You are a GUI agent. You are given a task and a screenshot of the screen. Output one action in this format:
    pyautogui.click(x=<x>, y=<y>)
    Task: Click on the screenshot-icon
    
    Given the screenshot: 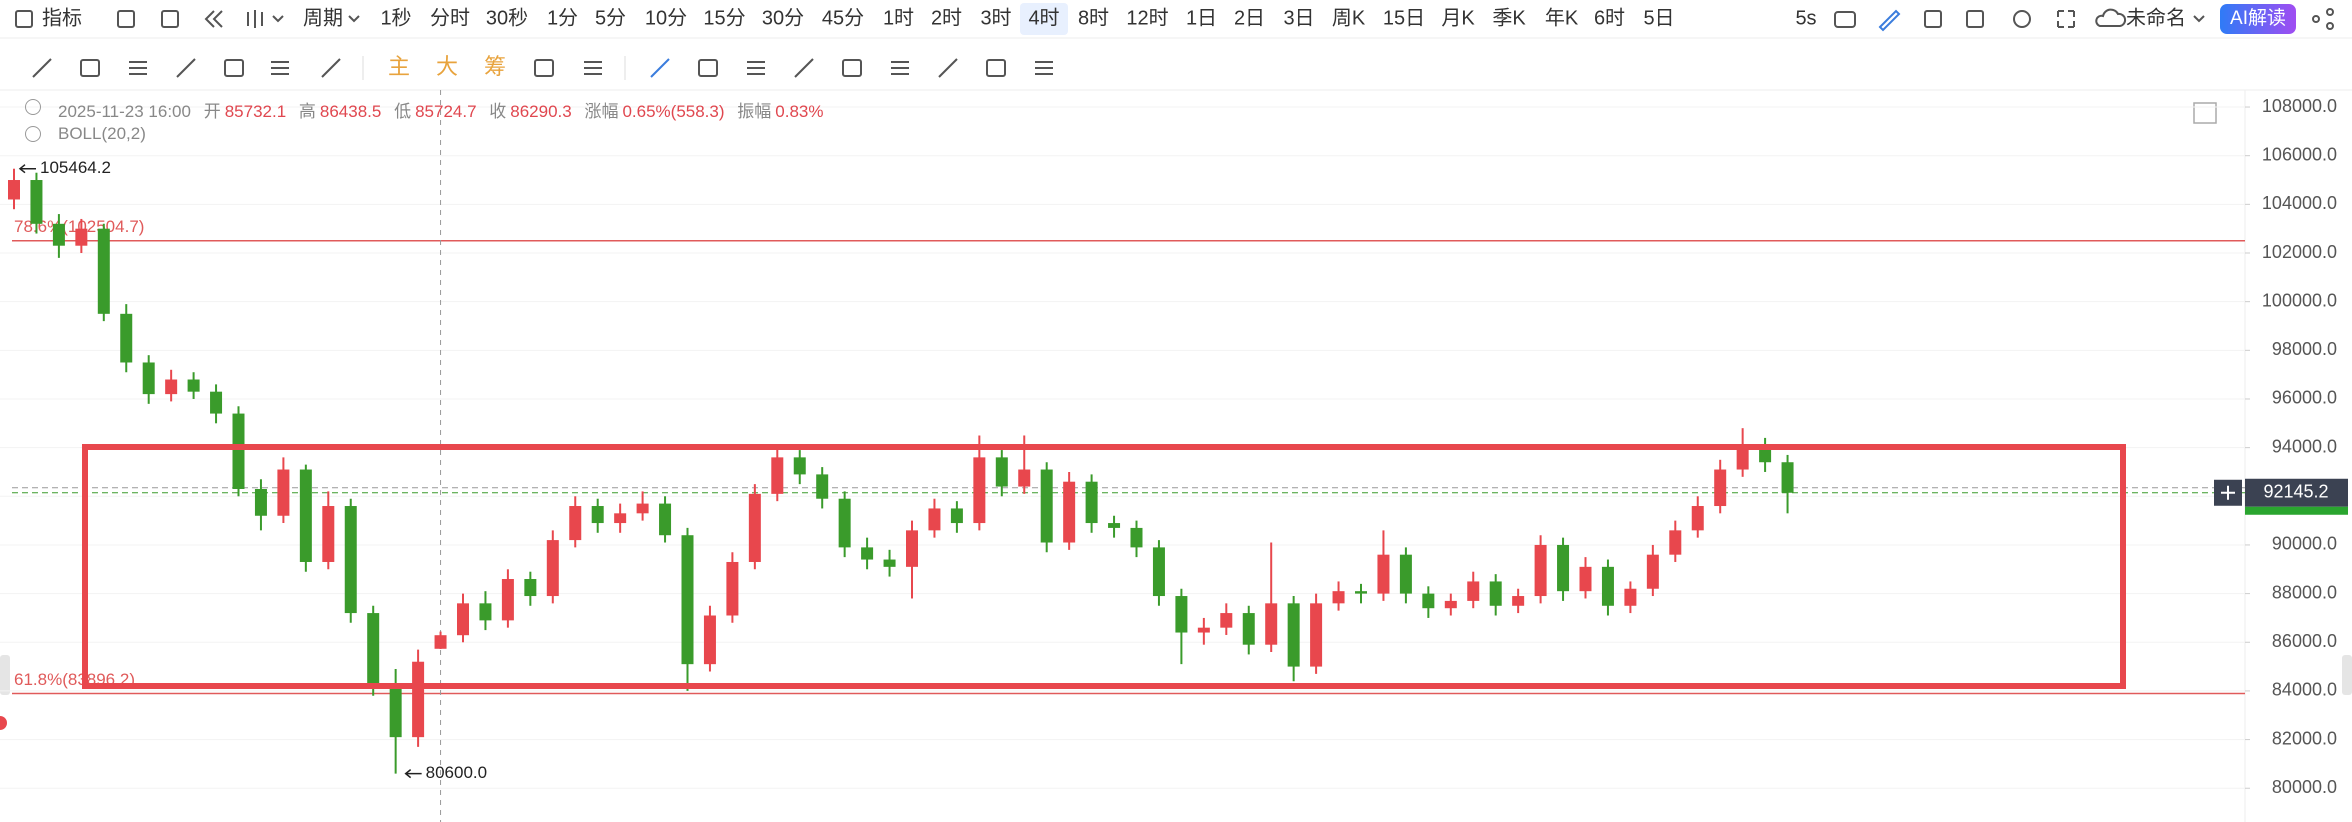 What is the action you would take?
    pyautogui.click(x=1845, y=19)
    